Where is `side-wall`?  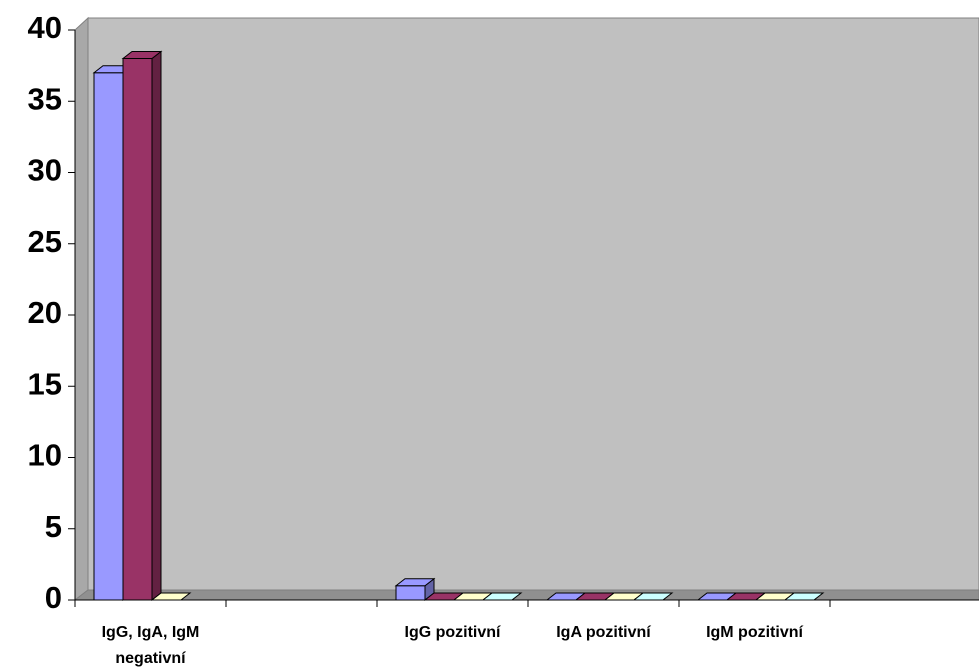
side-wall is located at coordinates (81, 309).